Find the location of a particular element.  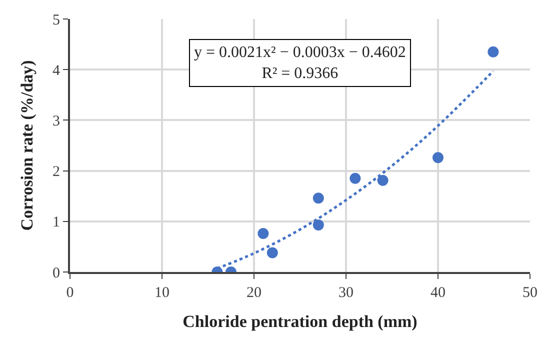

y-tick-label: 2 is located at coordinates (56, 172).